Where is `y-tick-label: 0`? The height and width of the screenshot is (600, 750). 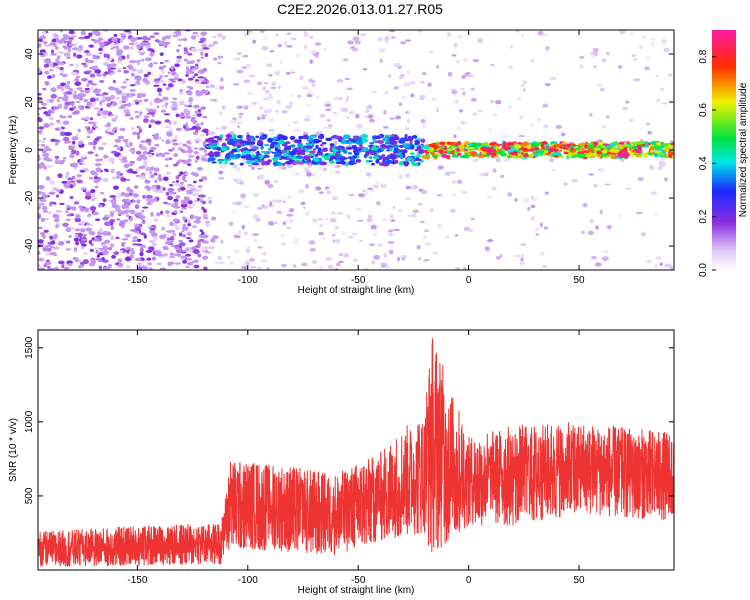 y-tick-label: 0 is located at coordinates (29, 150).